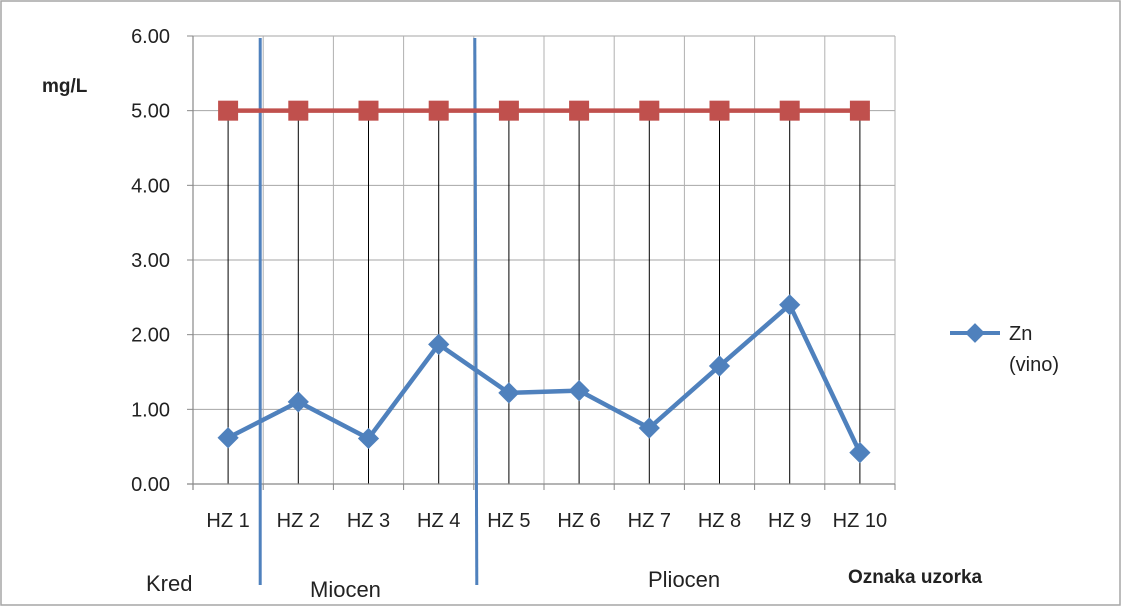  What do you see at coordinates (150, 336) in the screenshot?
I see `y-tick-label: 2.00` at bounding box center [150, 336].